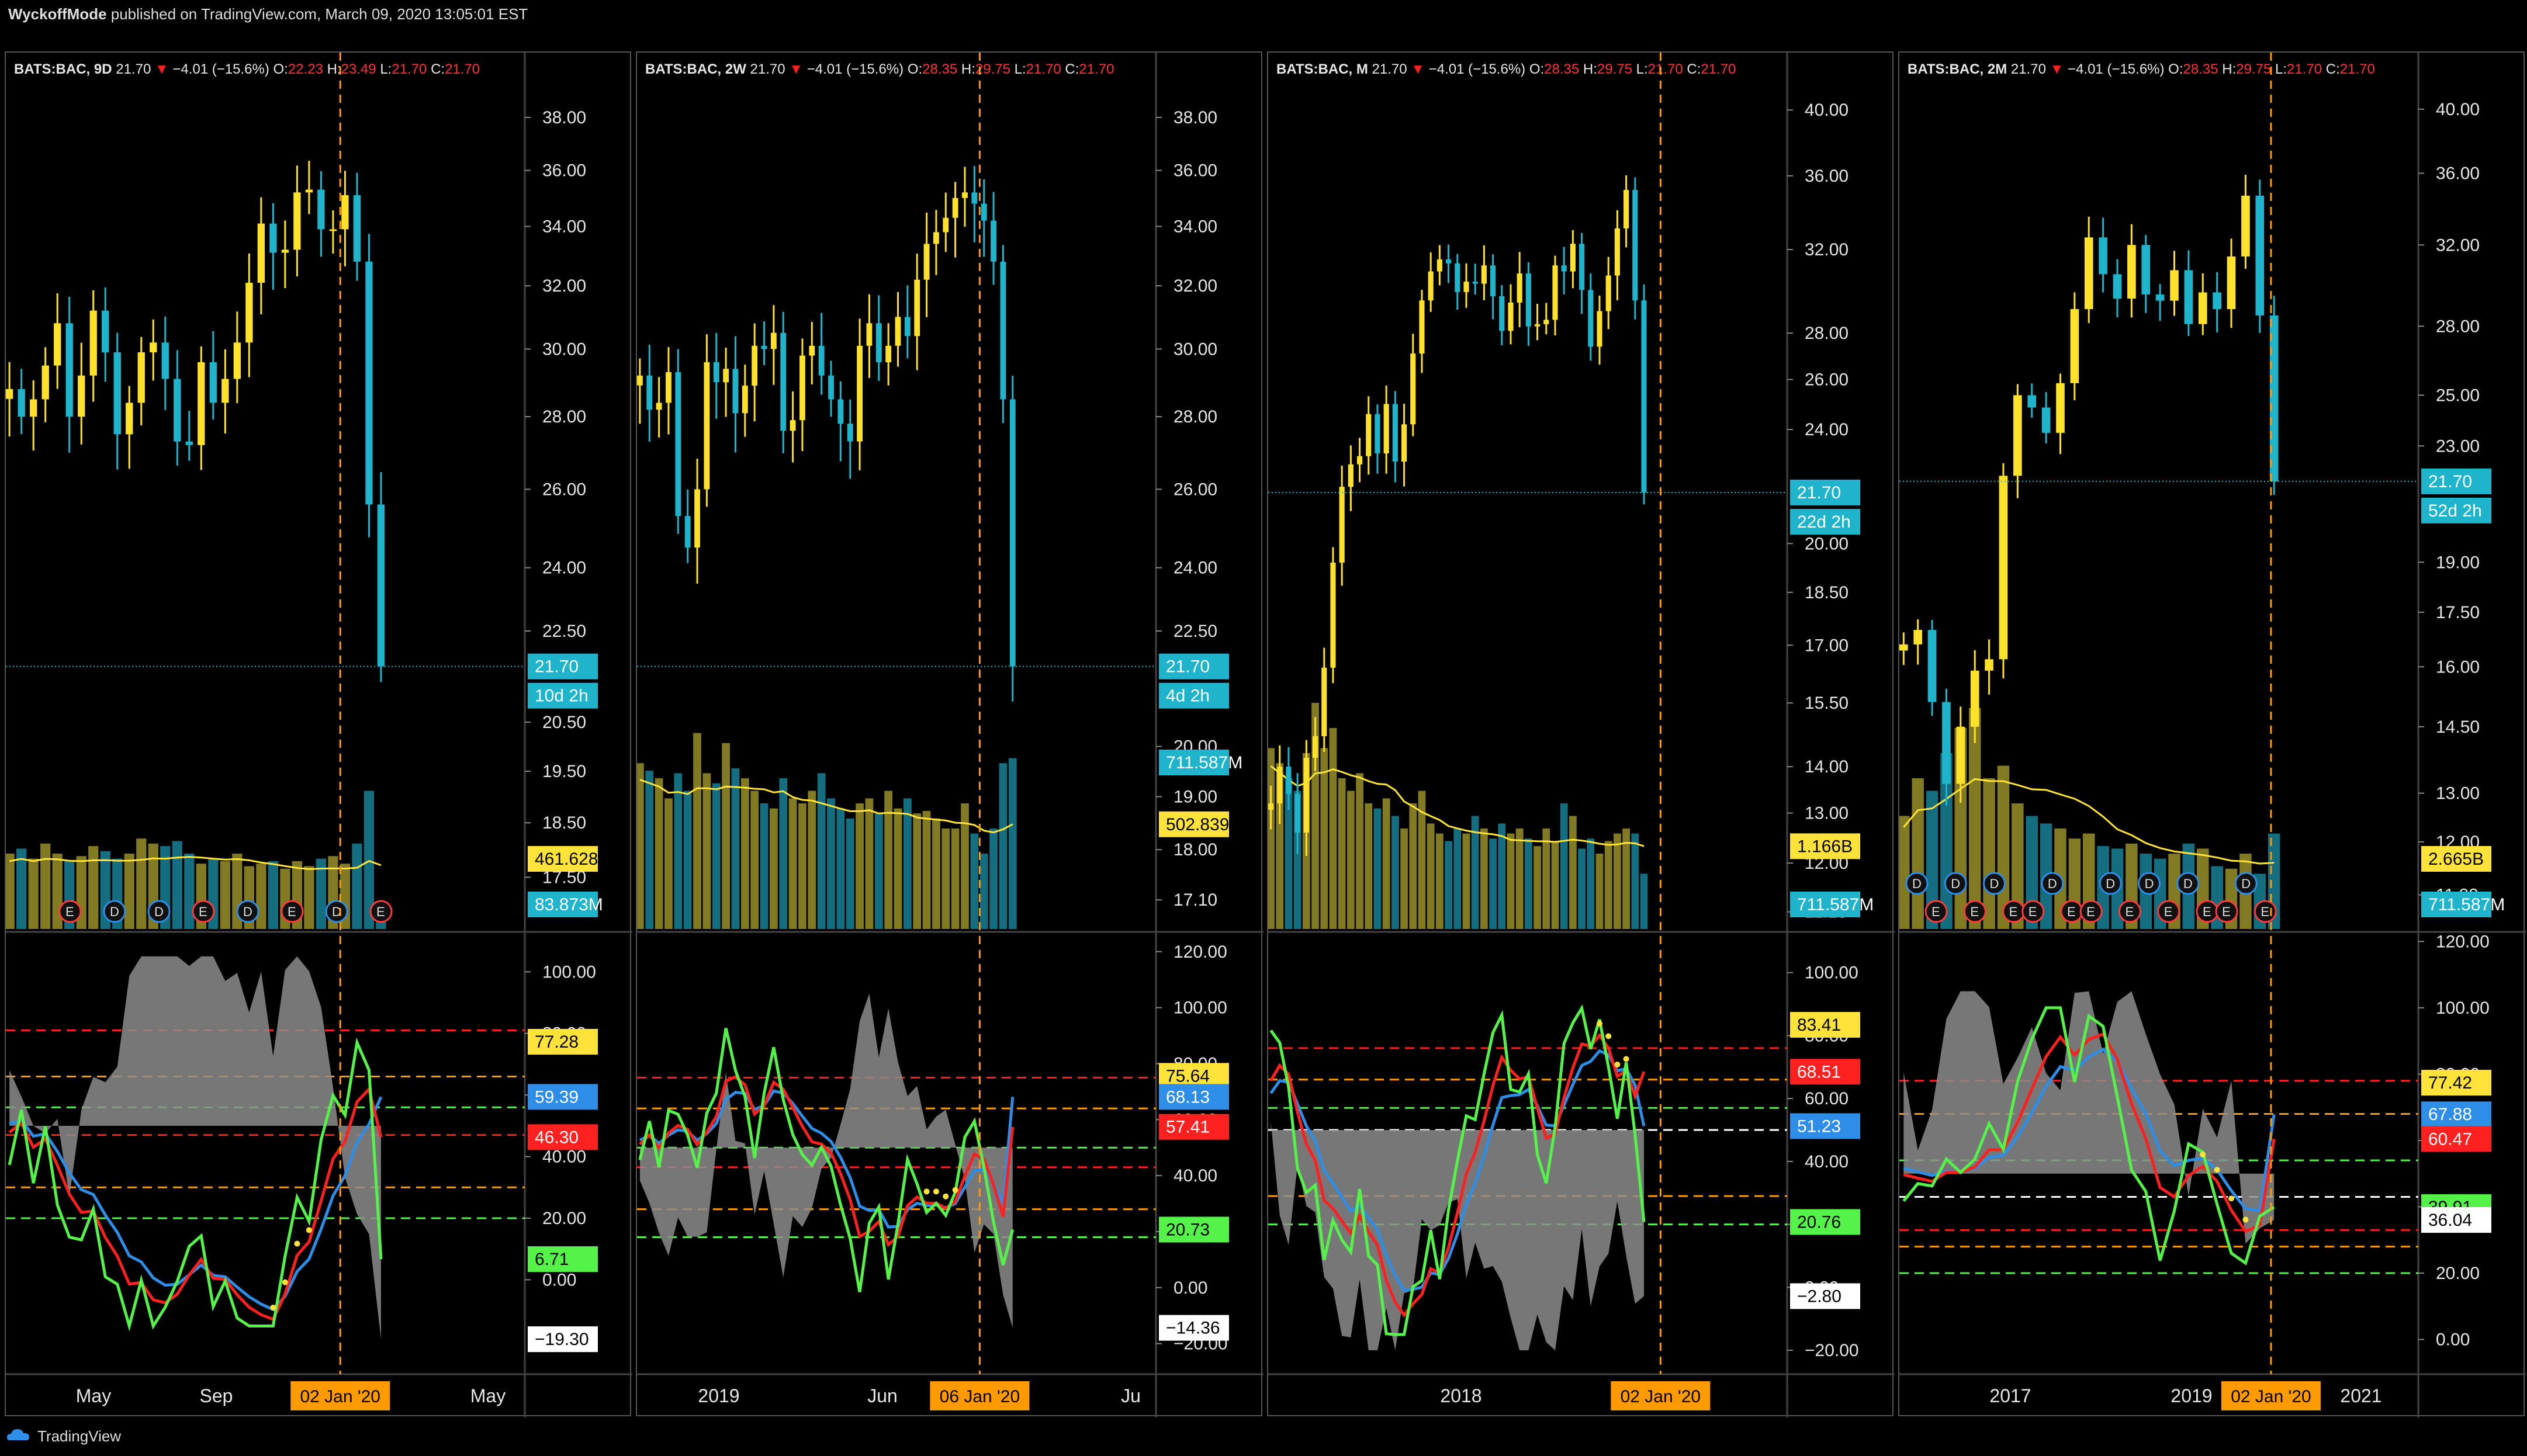 The image size is (2527, 1456). Describe the element at coordinates (19, 1437) in the screenshot. I see `tradingview-logo-icon` at that location.